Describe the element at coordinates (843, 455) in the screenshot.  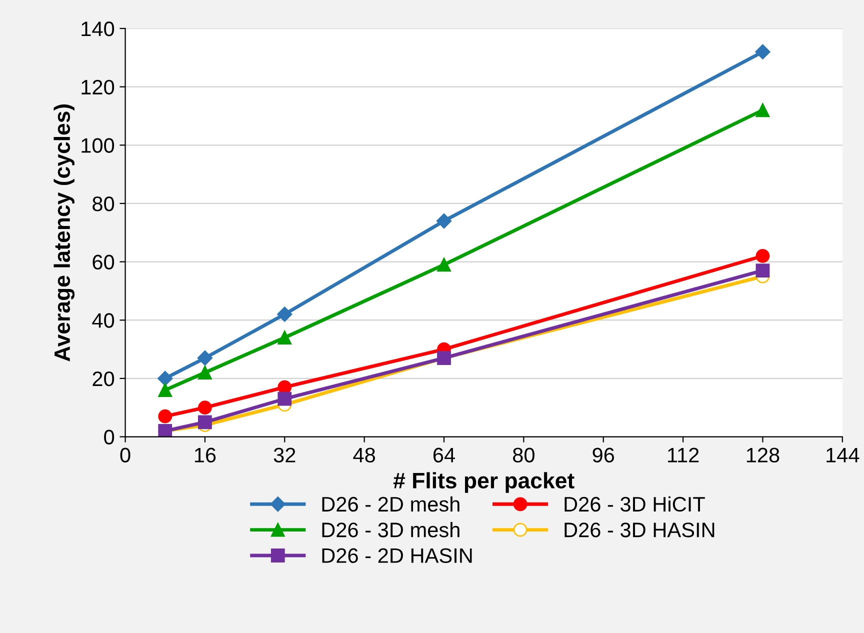
I see `x-tick-label: 144` at that location.